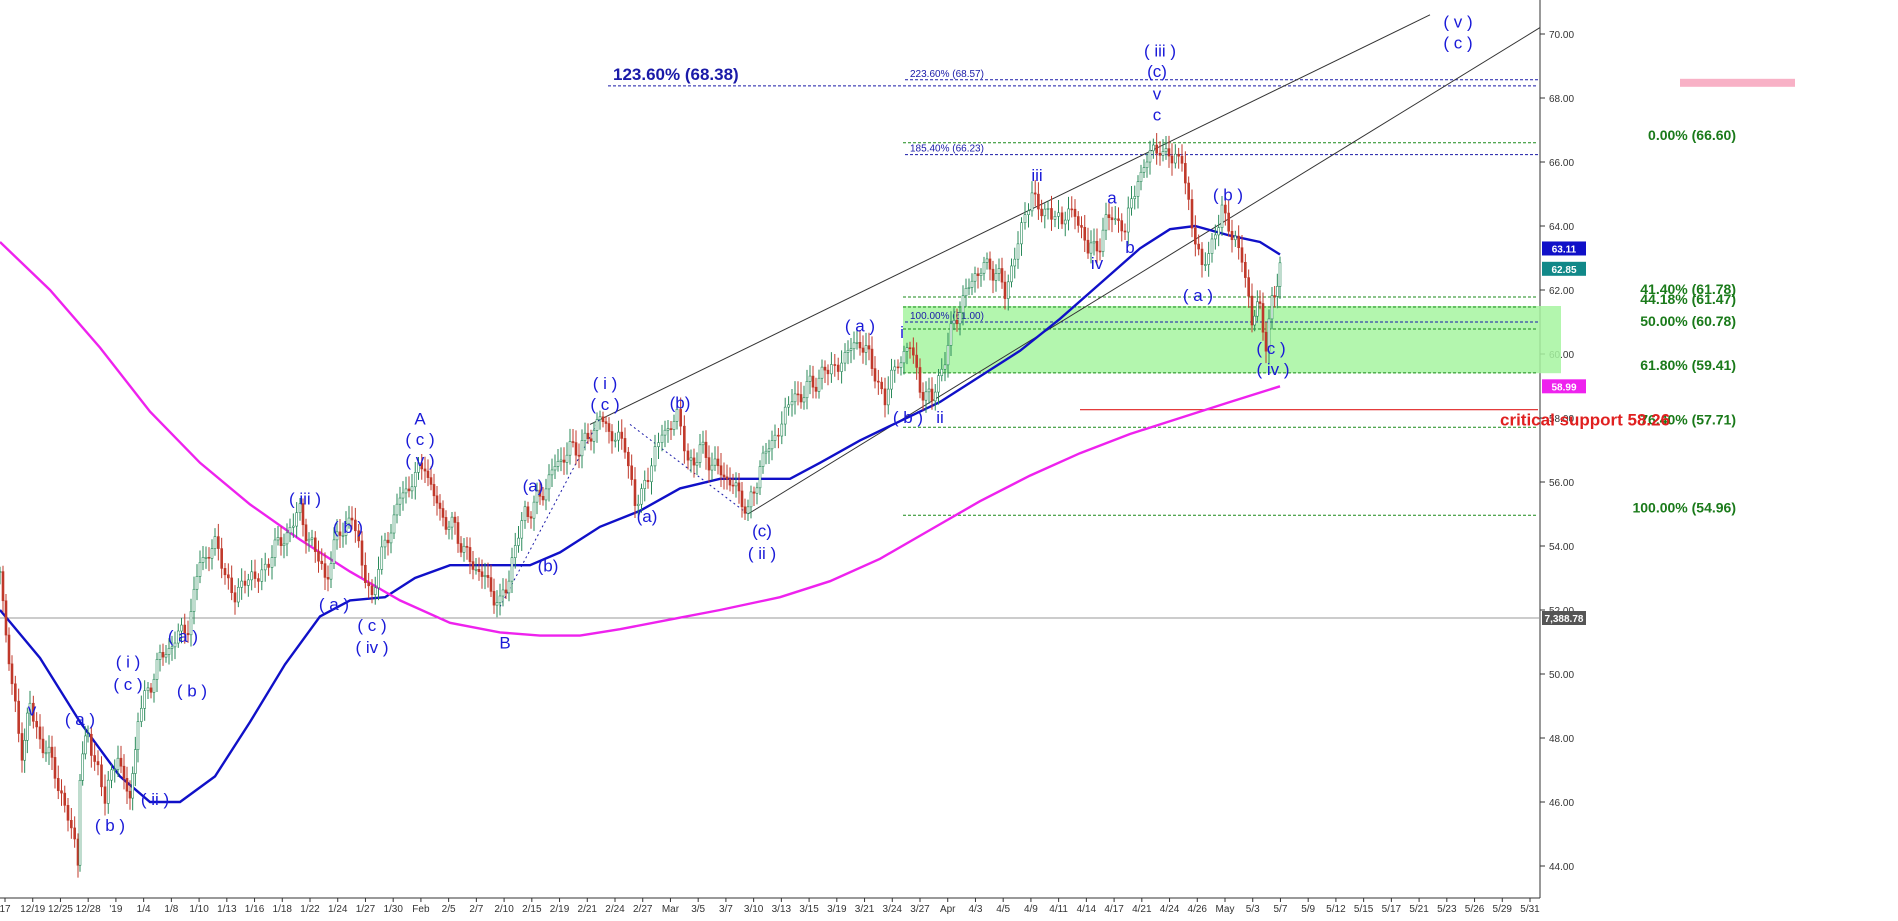 This screenshot has width=1898, height=921. I want to click on x-tick-label: 1/8, so click(171, 909).